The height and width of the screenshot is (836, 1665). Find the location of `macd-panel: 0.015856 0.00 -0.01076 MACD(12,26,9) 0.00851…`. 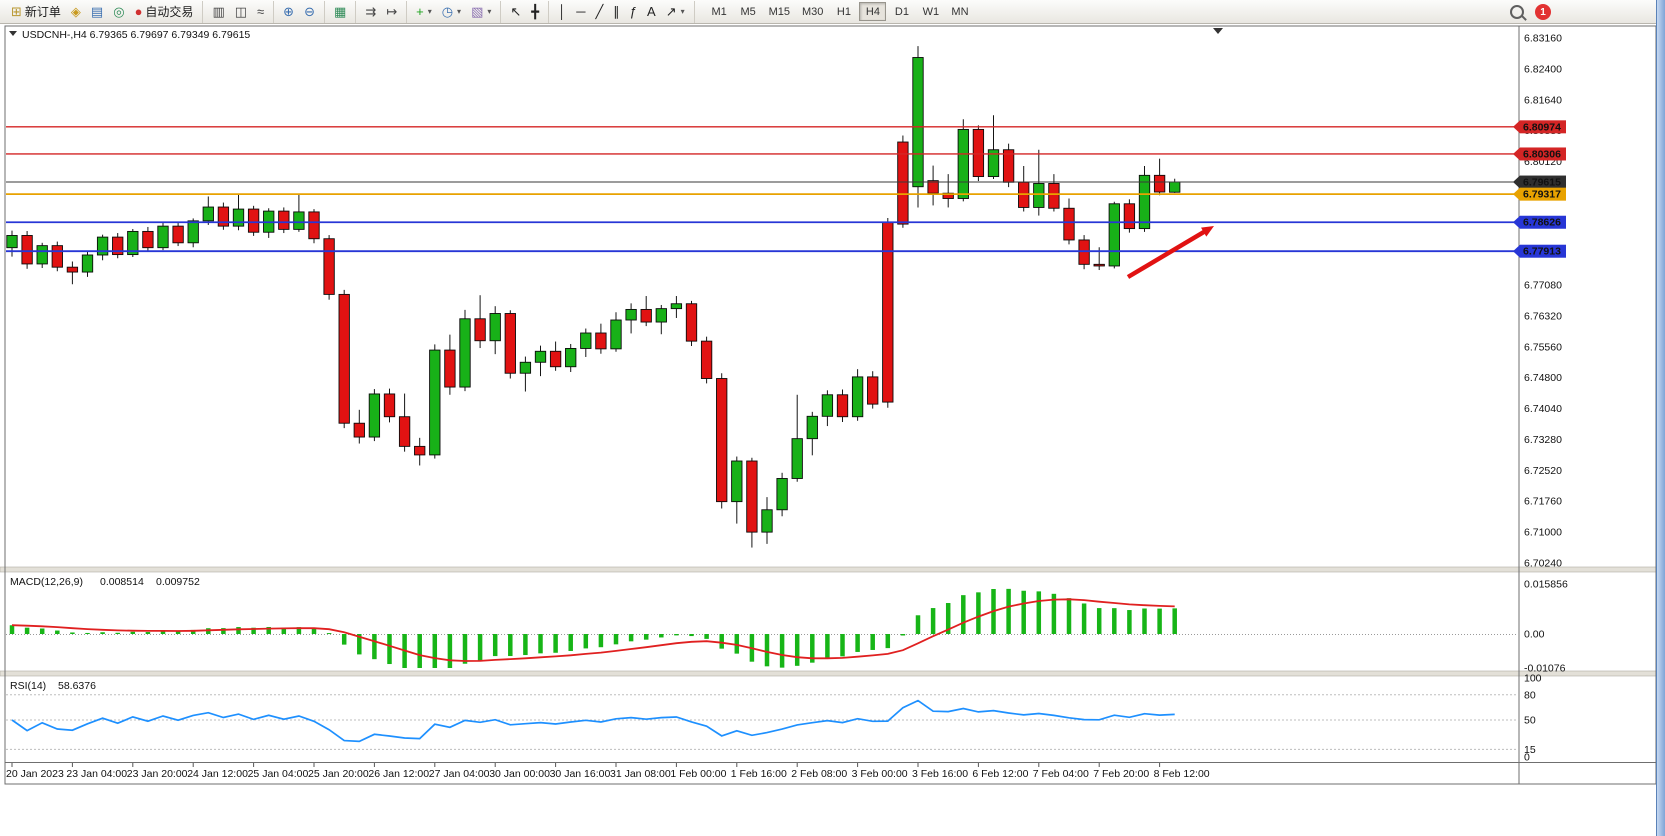

macd-panel: 0.015856 0.00 -0.01076 MACD(12,26,9) 0.00851… is located at coordinates (788, 625).